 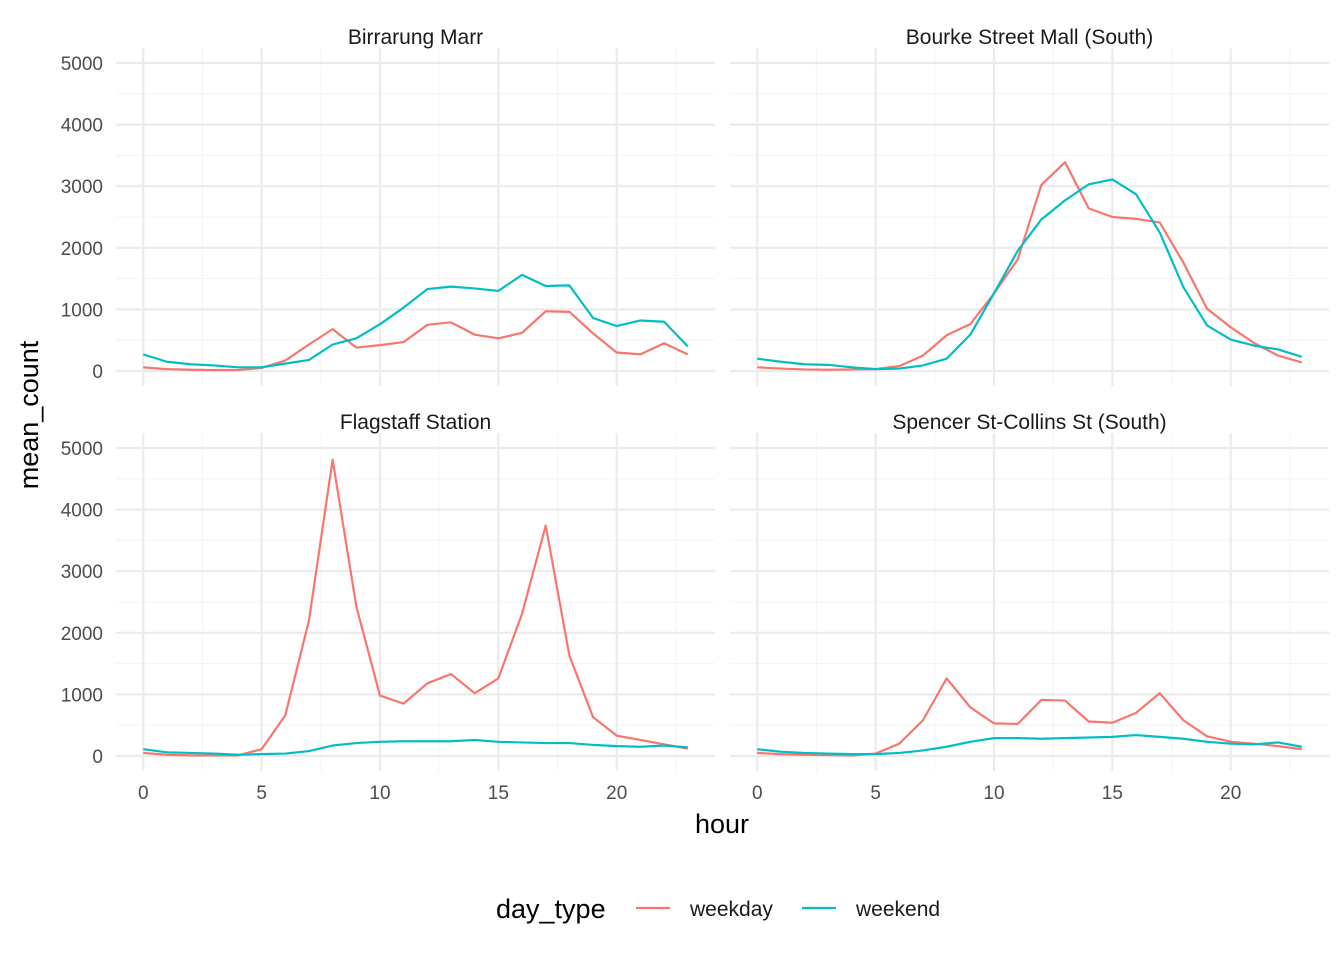 I want to click on panel-title: Birrarung Marr, so click(x=415, y=37).